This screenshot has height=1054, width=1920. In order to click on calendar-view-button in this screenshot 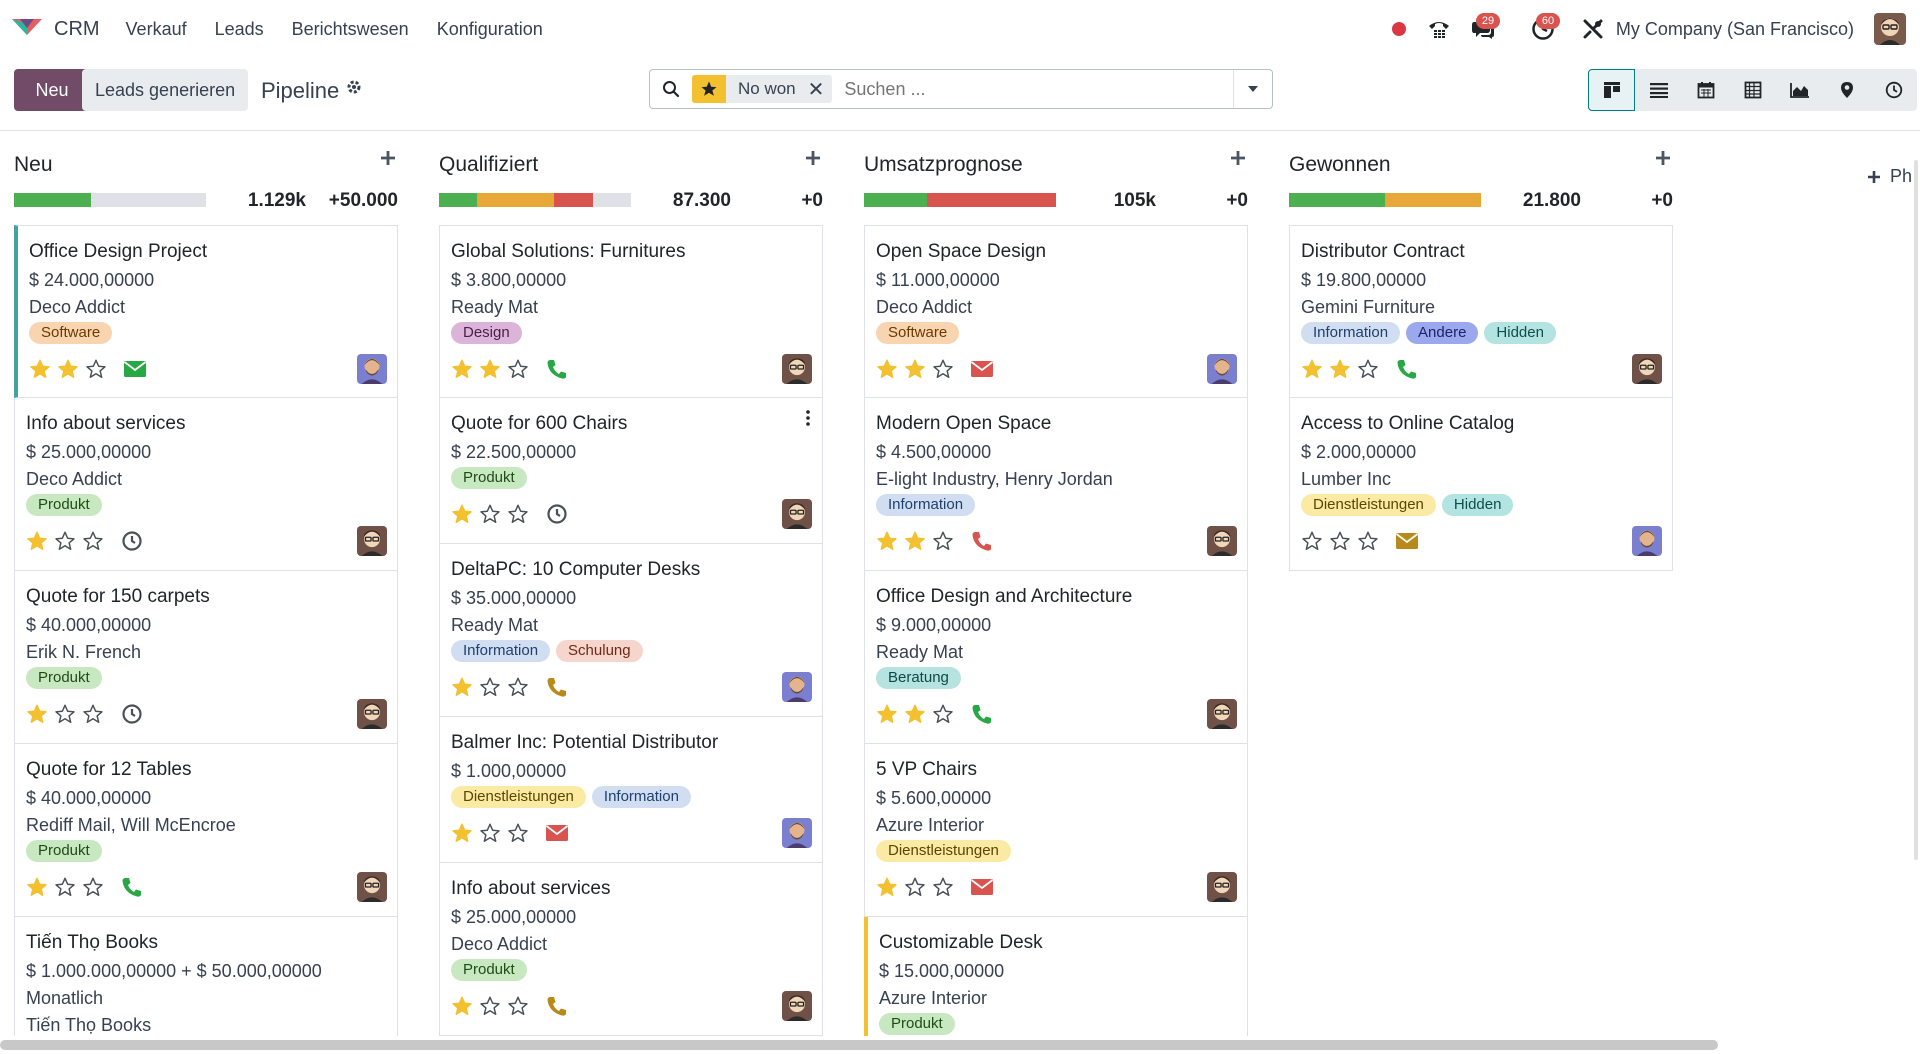, I will do `click(1705, 90)`.